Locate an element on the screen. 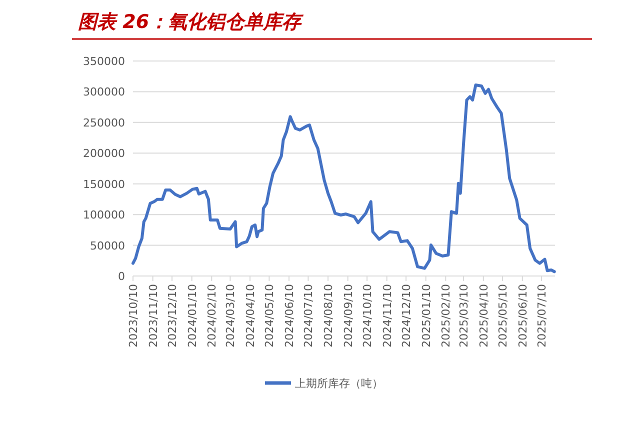 The image size is (618, 448). x-tick-label: 2023/12/10 is located at coordinates (173, 316).